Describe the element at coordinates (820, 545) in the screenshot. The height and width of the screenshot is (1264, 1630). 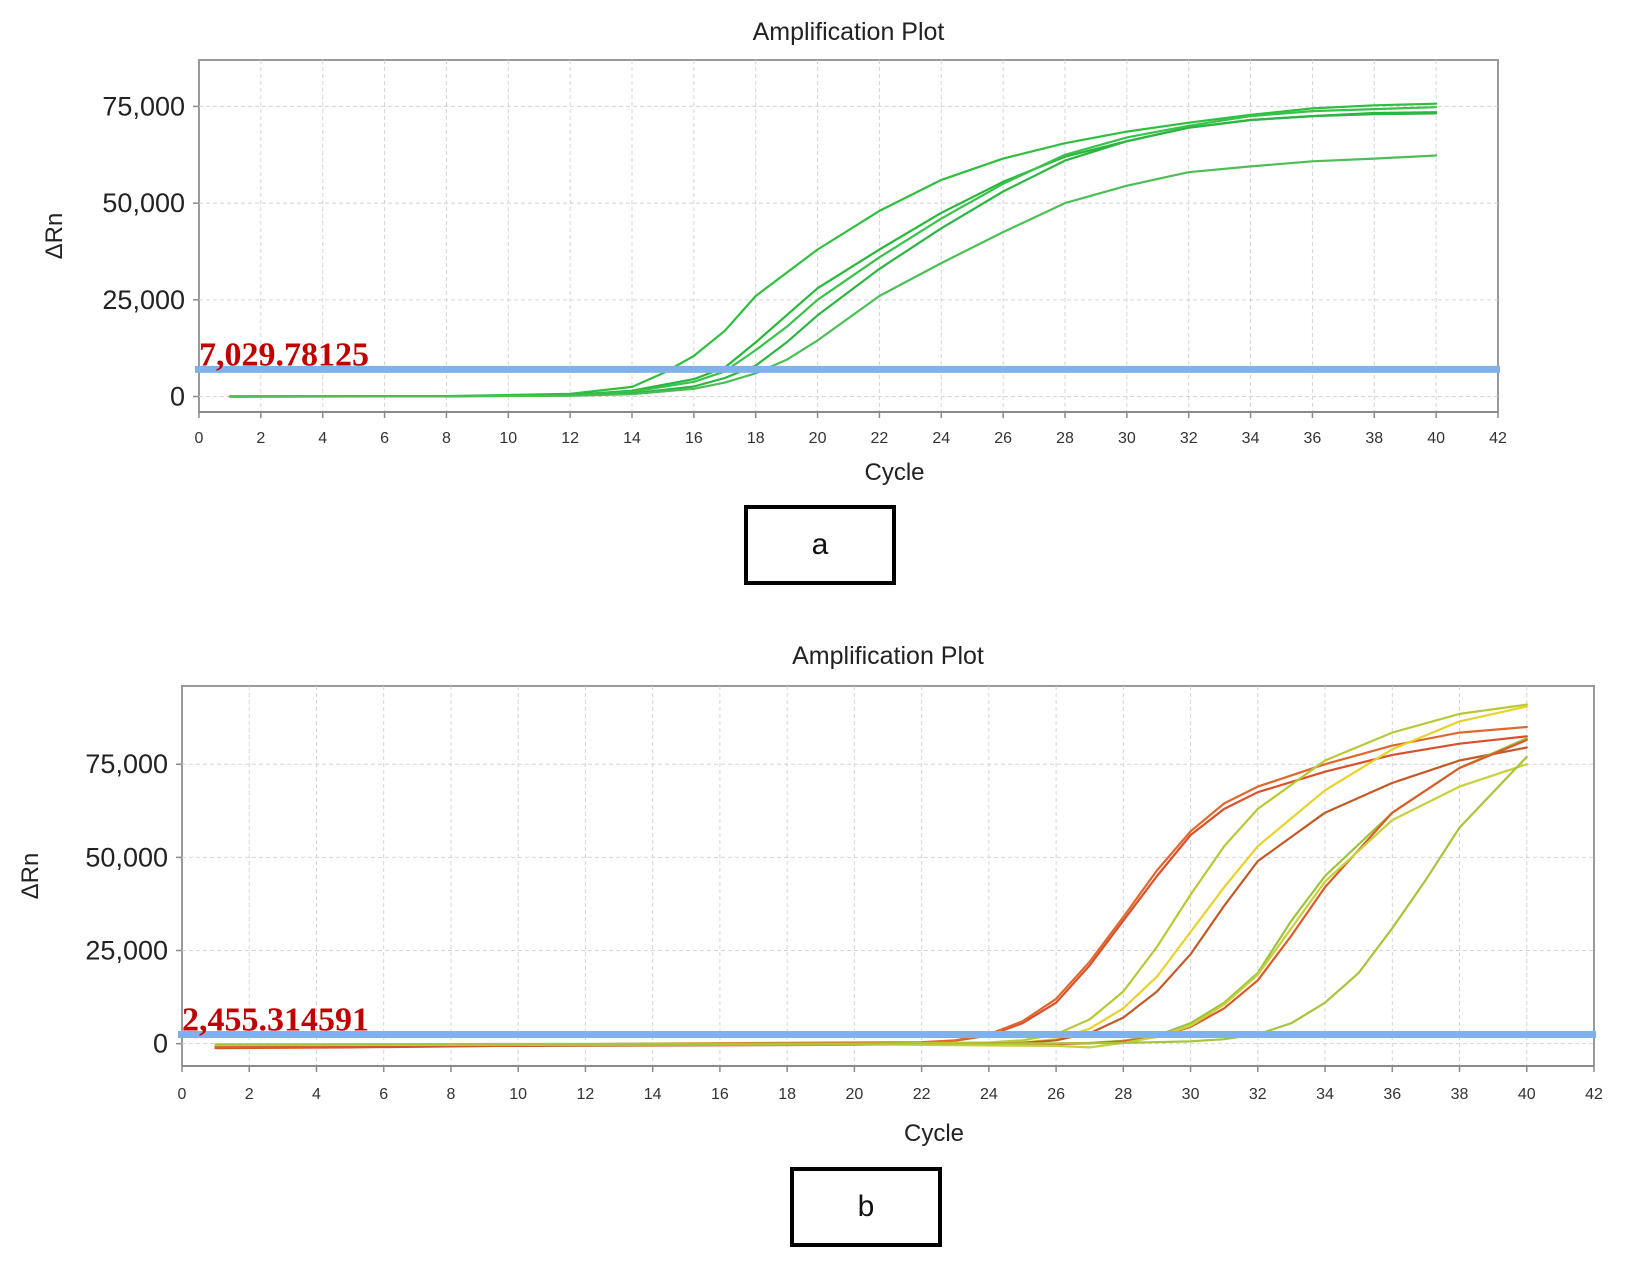
I see `panel-label-a: a` at that location.